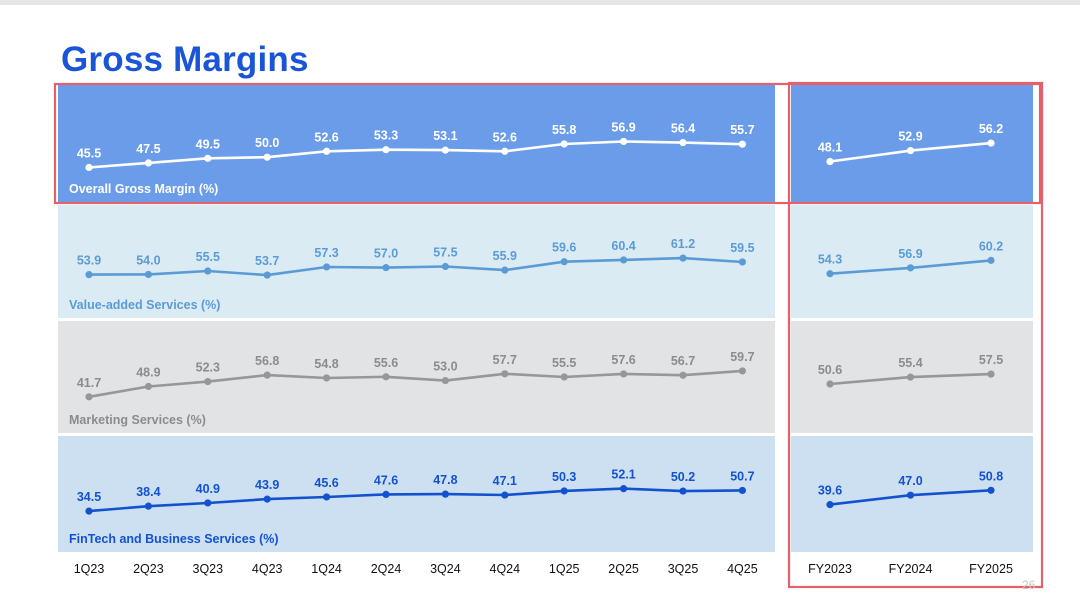 The image size is (1080, 614). What do you see at coordinates (991, 569) in the screenshot?
I see `x-tick-label-annual: FY2025` at bounding box center [991, 569].